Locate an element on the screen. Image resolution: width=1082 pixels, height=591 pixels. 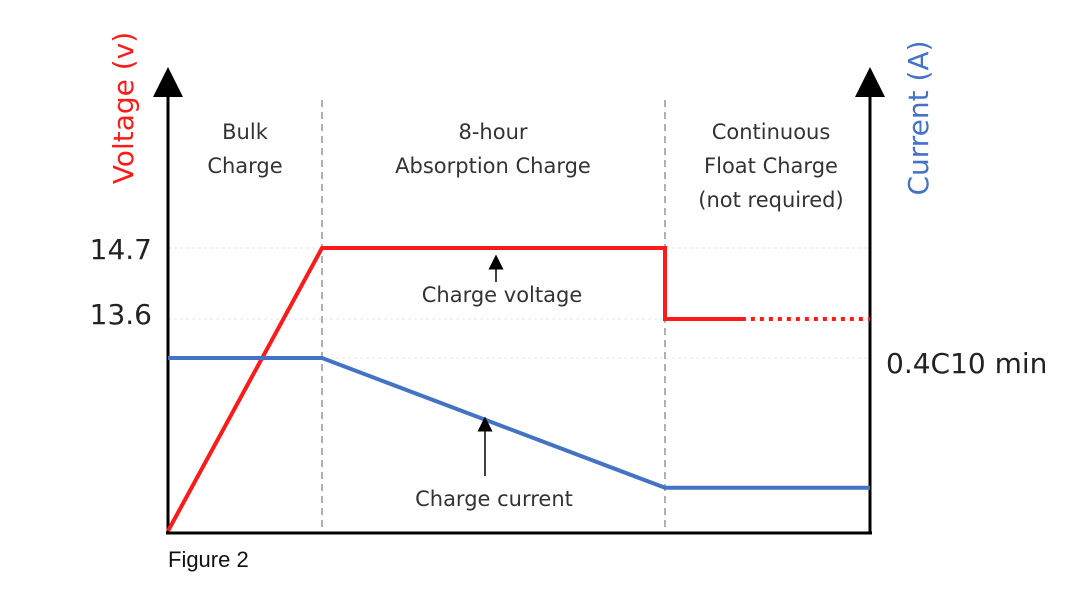
y-axis-right-label: Current (A) is located at coordinates (918, 117).